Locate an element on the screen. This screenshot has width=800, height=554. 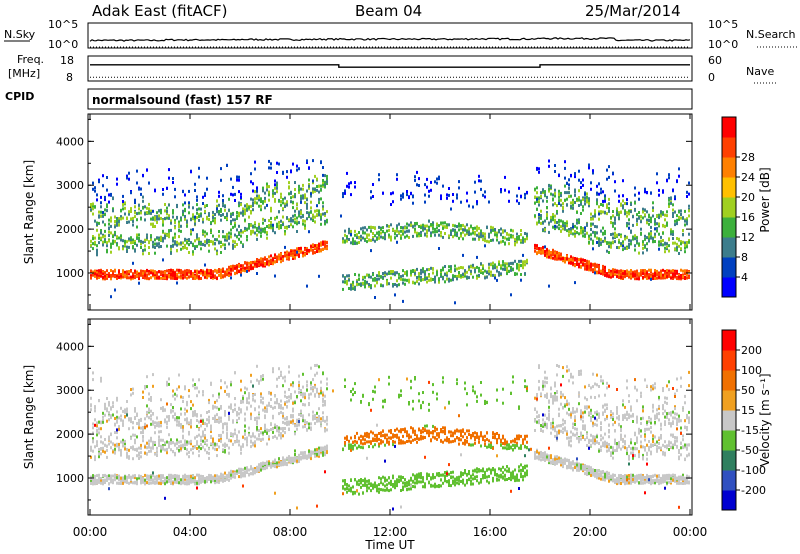
nave-label: Nave is located at coordinates (760, 71).